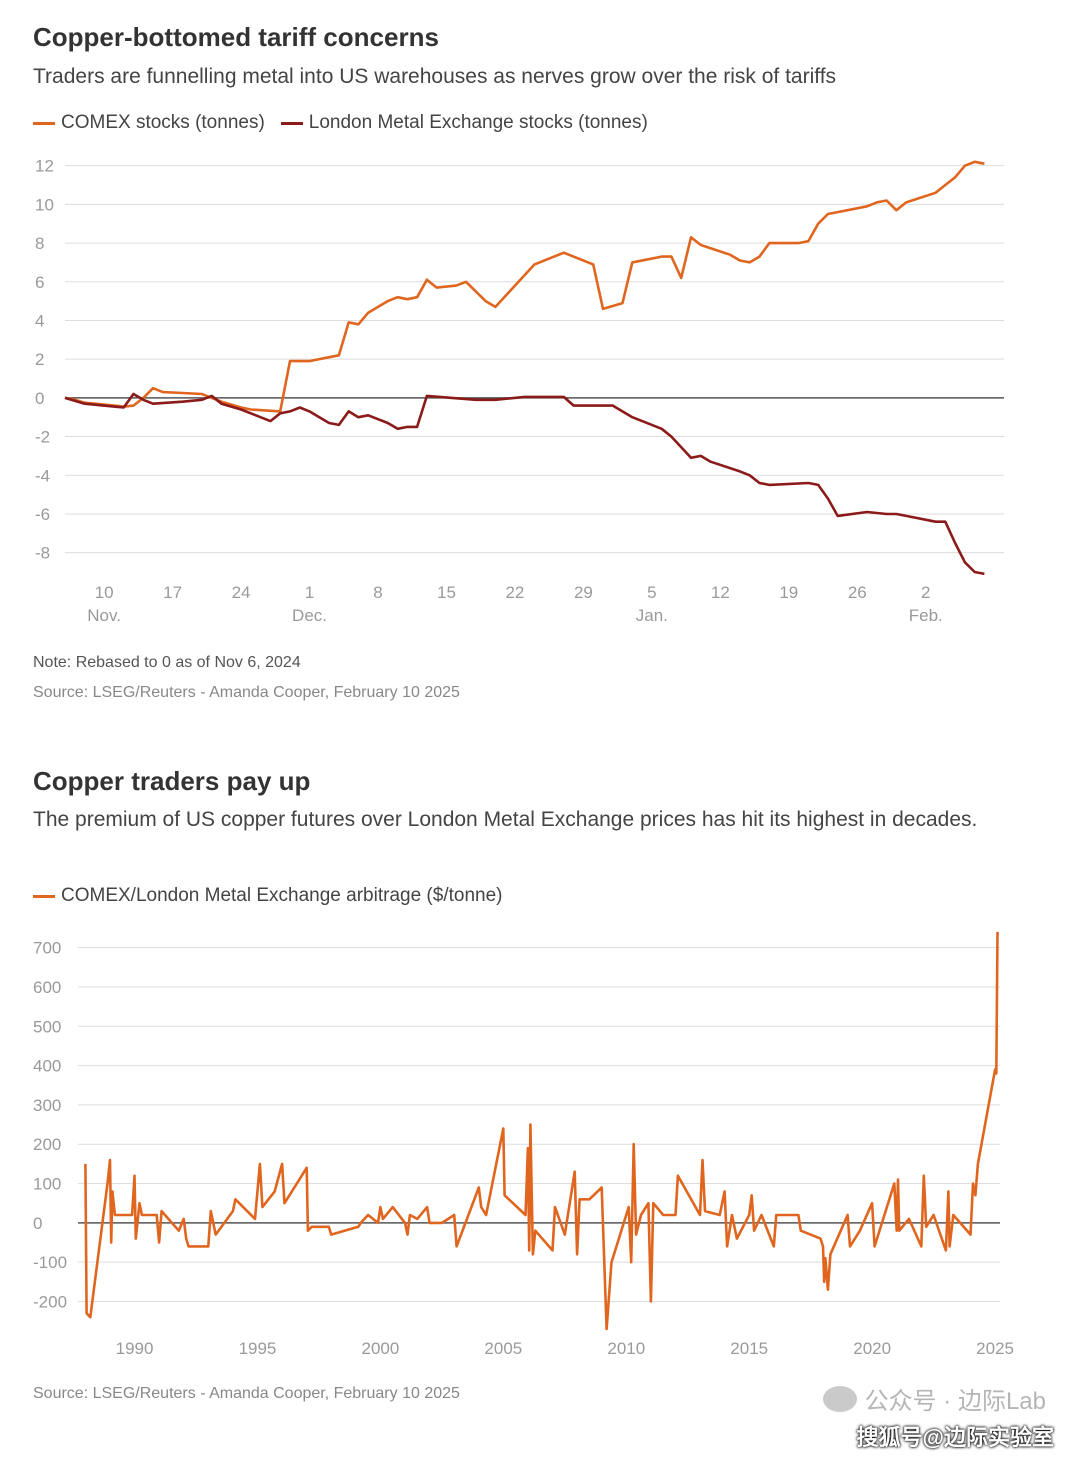 This screenshot has height=1462, width=1080. I want to click on y-tick-label: 2, so click(39, 359).